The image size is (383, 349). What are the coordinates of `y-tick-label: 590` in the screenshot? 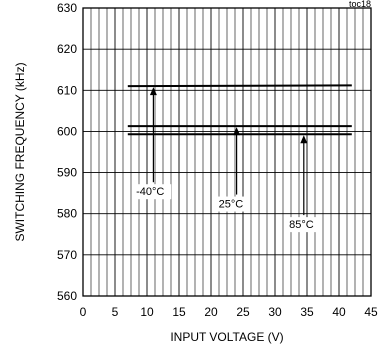 It's located at (67, 173).